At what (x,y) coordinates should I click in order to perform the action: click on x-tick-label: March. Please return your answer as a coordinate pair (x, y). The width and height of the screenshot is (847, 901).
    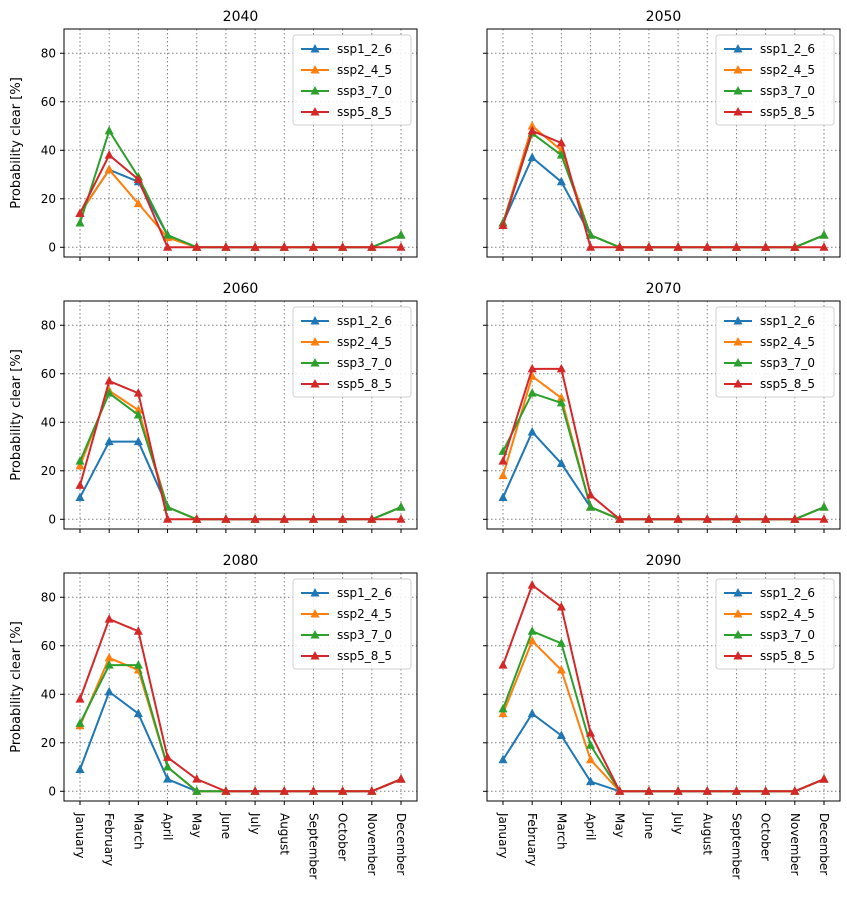
    Looking at the image, I should click on (561, 831).